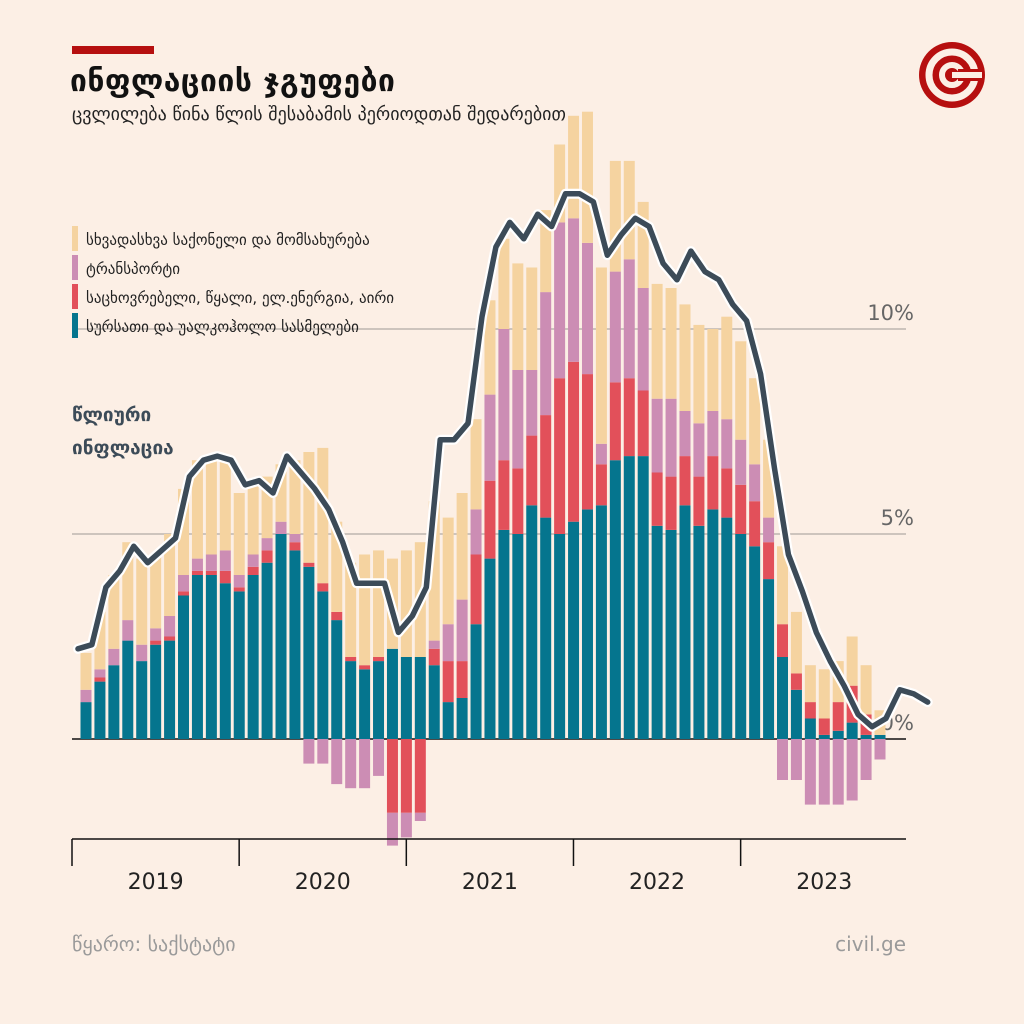 The image size is (1024, 1024). I want to click on brand-label: civil.ge, so click(870, 944).